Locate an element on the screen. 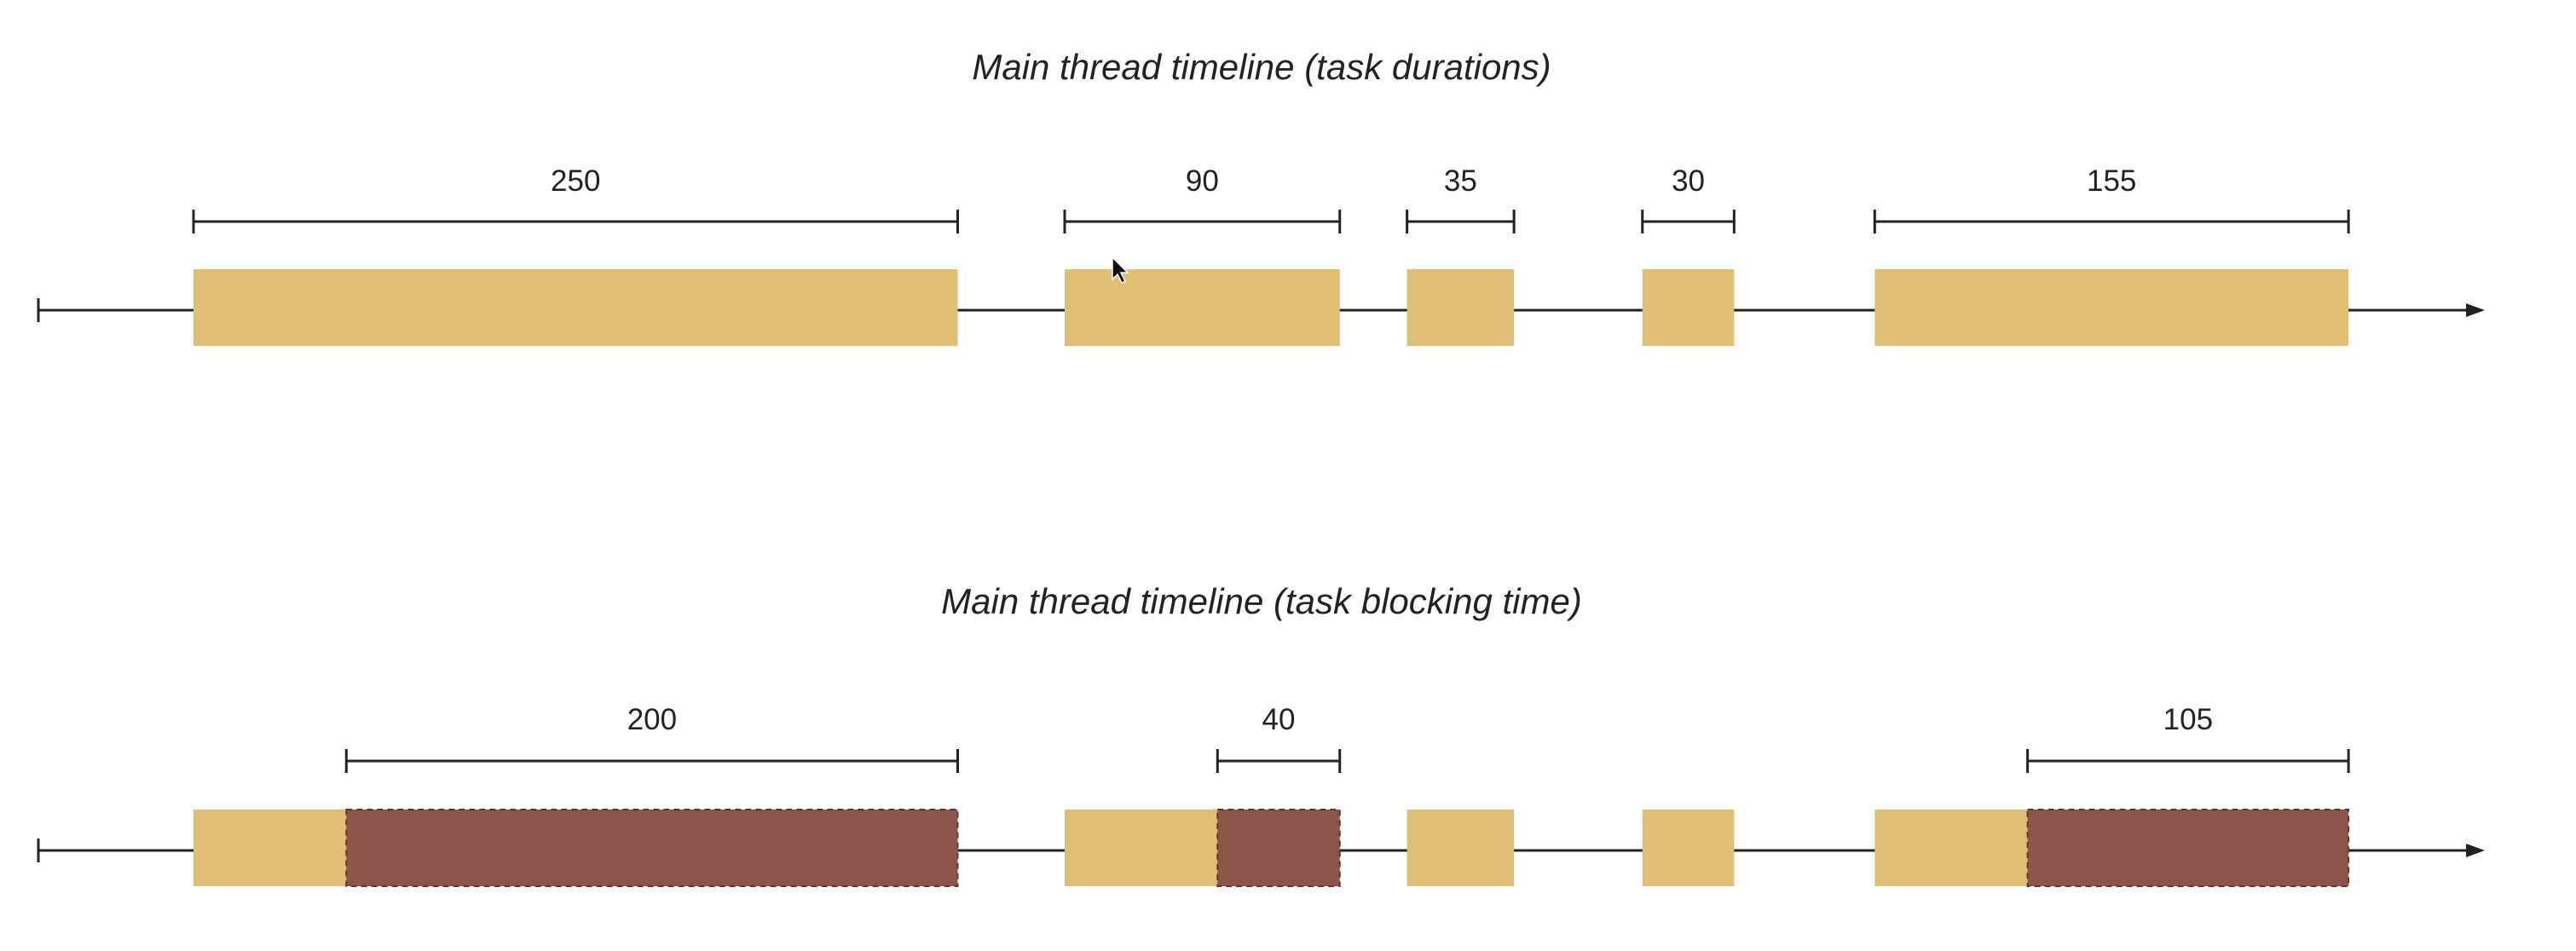 The image size is (2576, 951). blocking-span-label-3: 105 is located at coordinates (2188, 719).